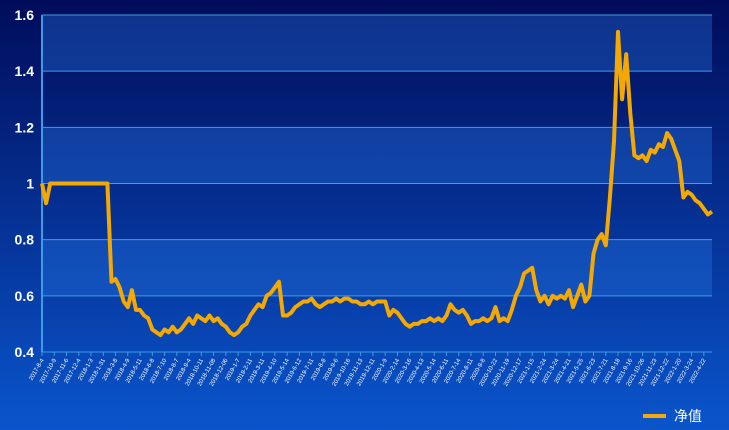 The image size is (729, 430). What do you see at coordinates (30, 184) in the screenshot?
I see `y-tick-label: 1` at bounding box center [30, 184].